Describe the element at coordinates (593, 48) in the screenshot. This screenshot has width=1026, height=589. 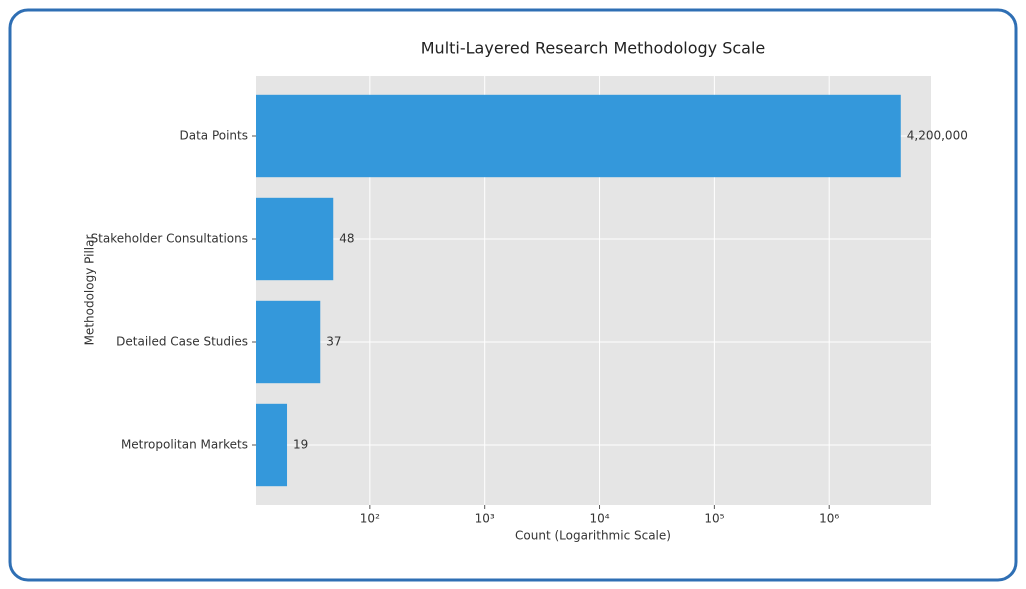
I see `chart-title: Multi-Layered Research Methodology Scale` at that location.